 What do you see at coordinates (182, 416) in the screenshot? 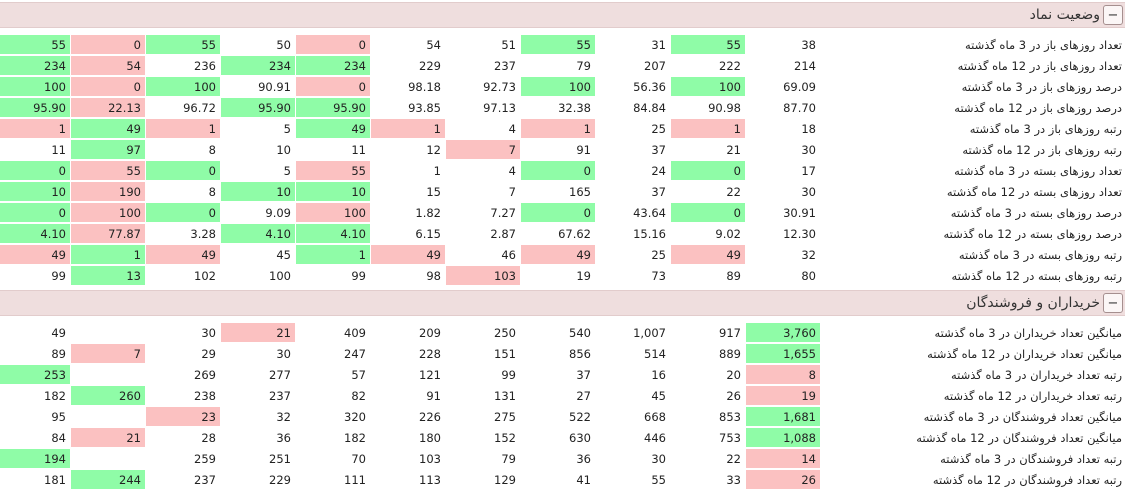
I see `table-cell: 23` at bounding box center [182, 416].